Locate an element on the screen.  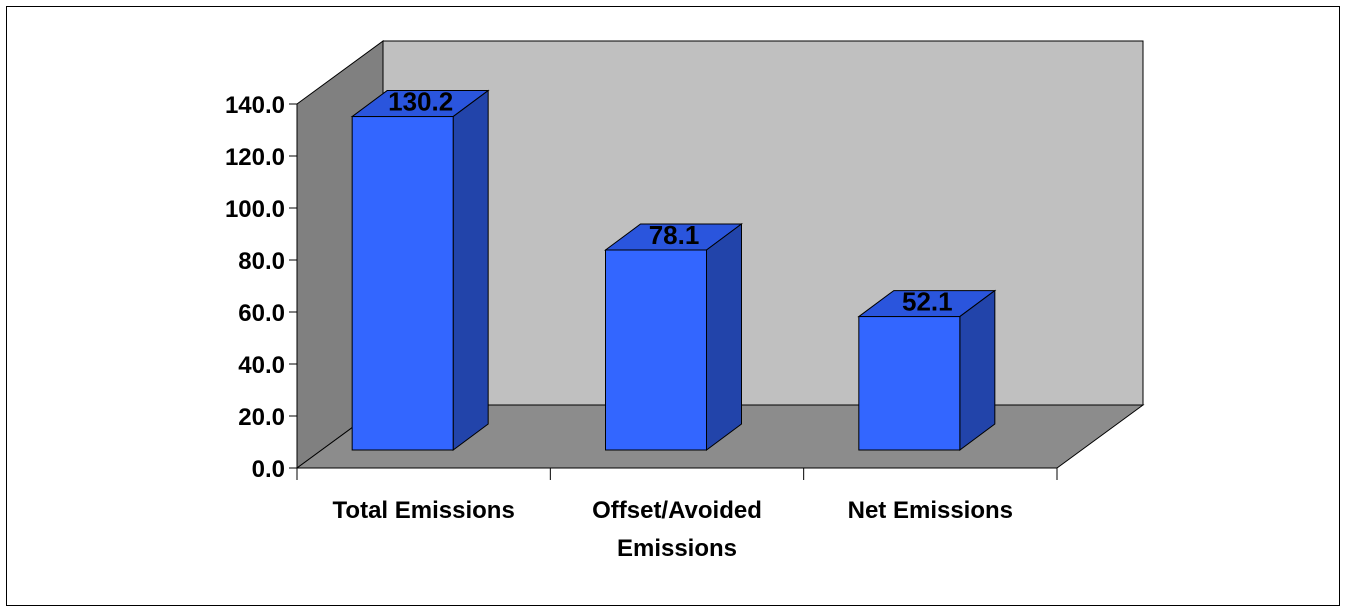
data-label: 78.1 is located at coordinates (674, 235).